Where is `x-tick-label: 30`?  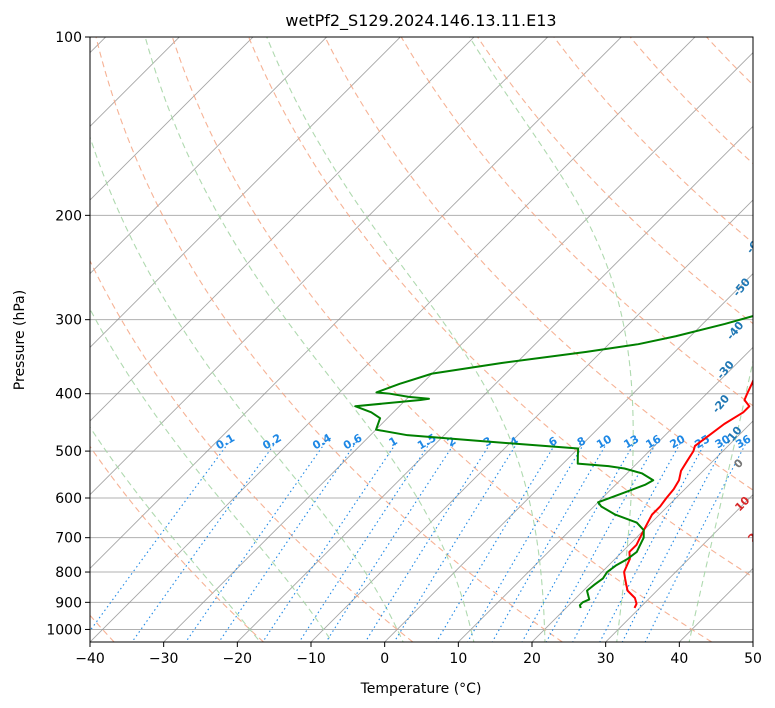 x-tick-label: 30 is located at coordinates (606, 659).